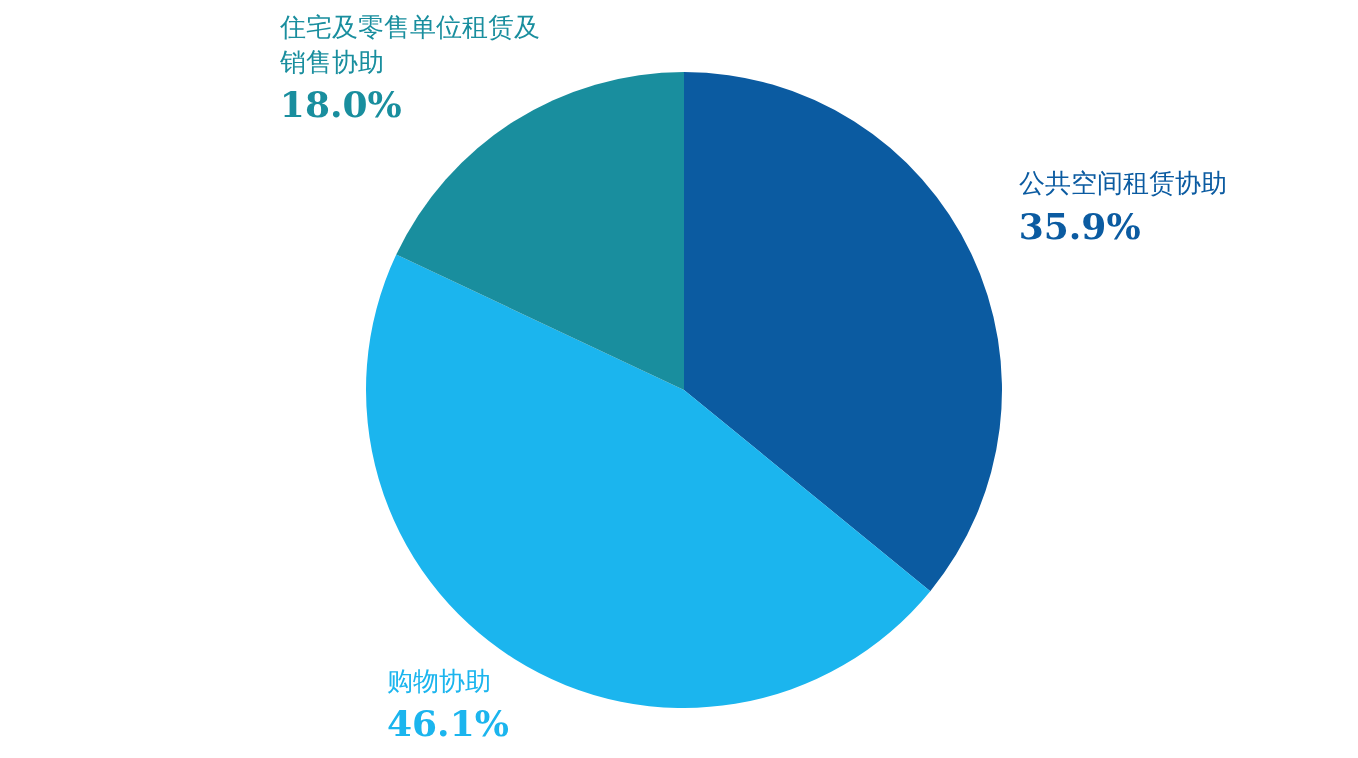  Describe the element at coordinates (1122, 184) in the screenshot. I see `slice-label: 公共空间租赁协助` at that location.